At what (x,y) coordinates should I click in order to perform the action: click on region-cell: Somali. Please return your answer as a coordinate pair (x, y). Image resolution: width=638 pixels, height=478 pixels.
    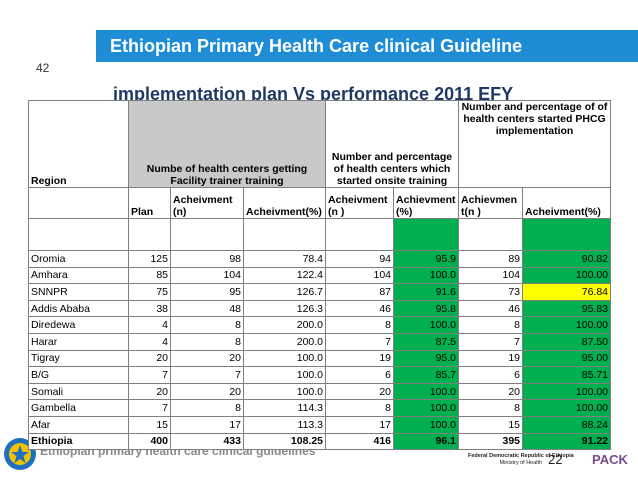
    Looking at the image, I should click on (78, 391).